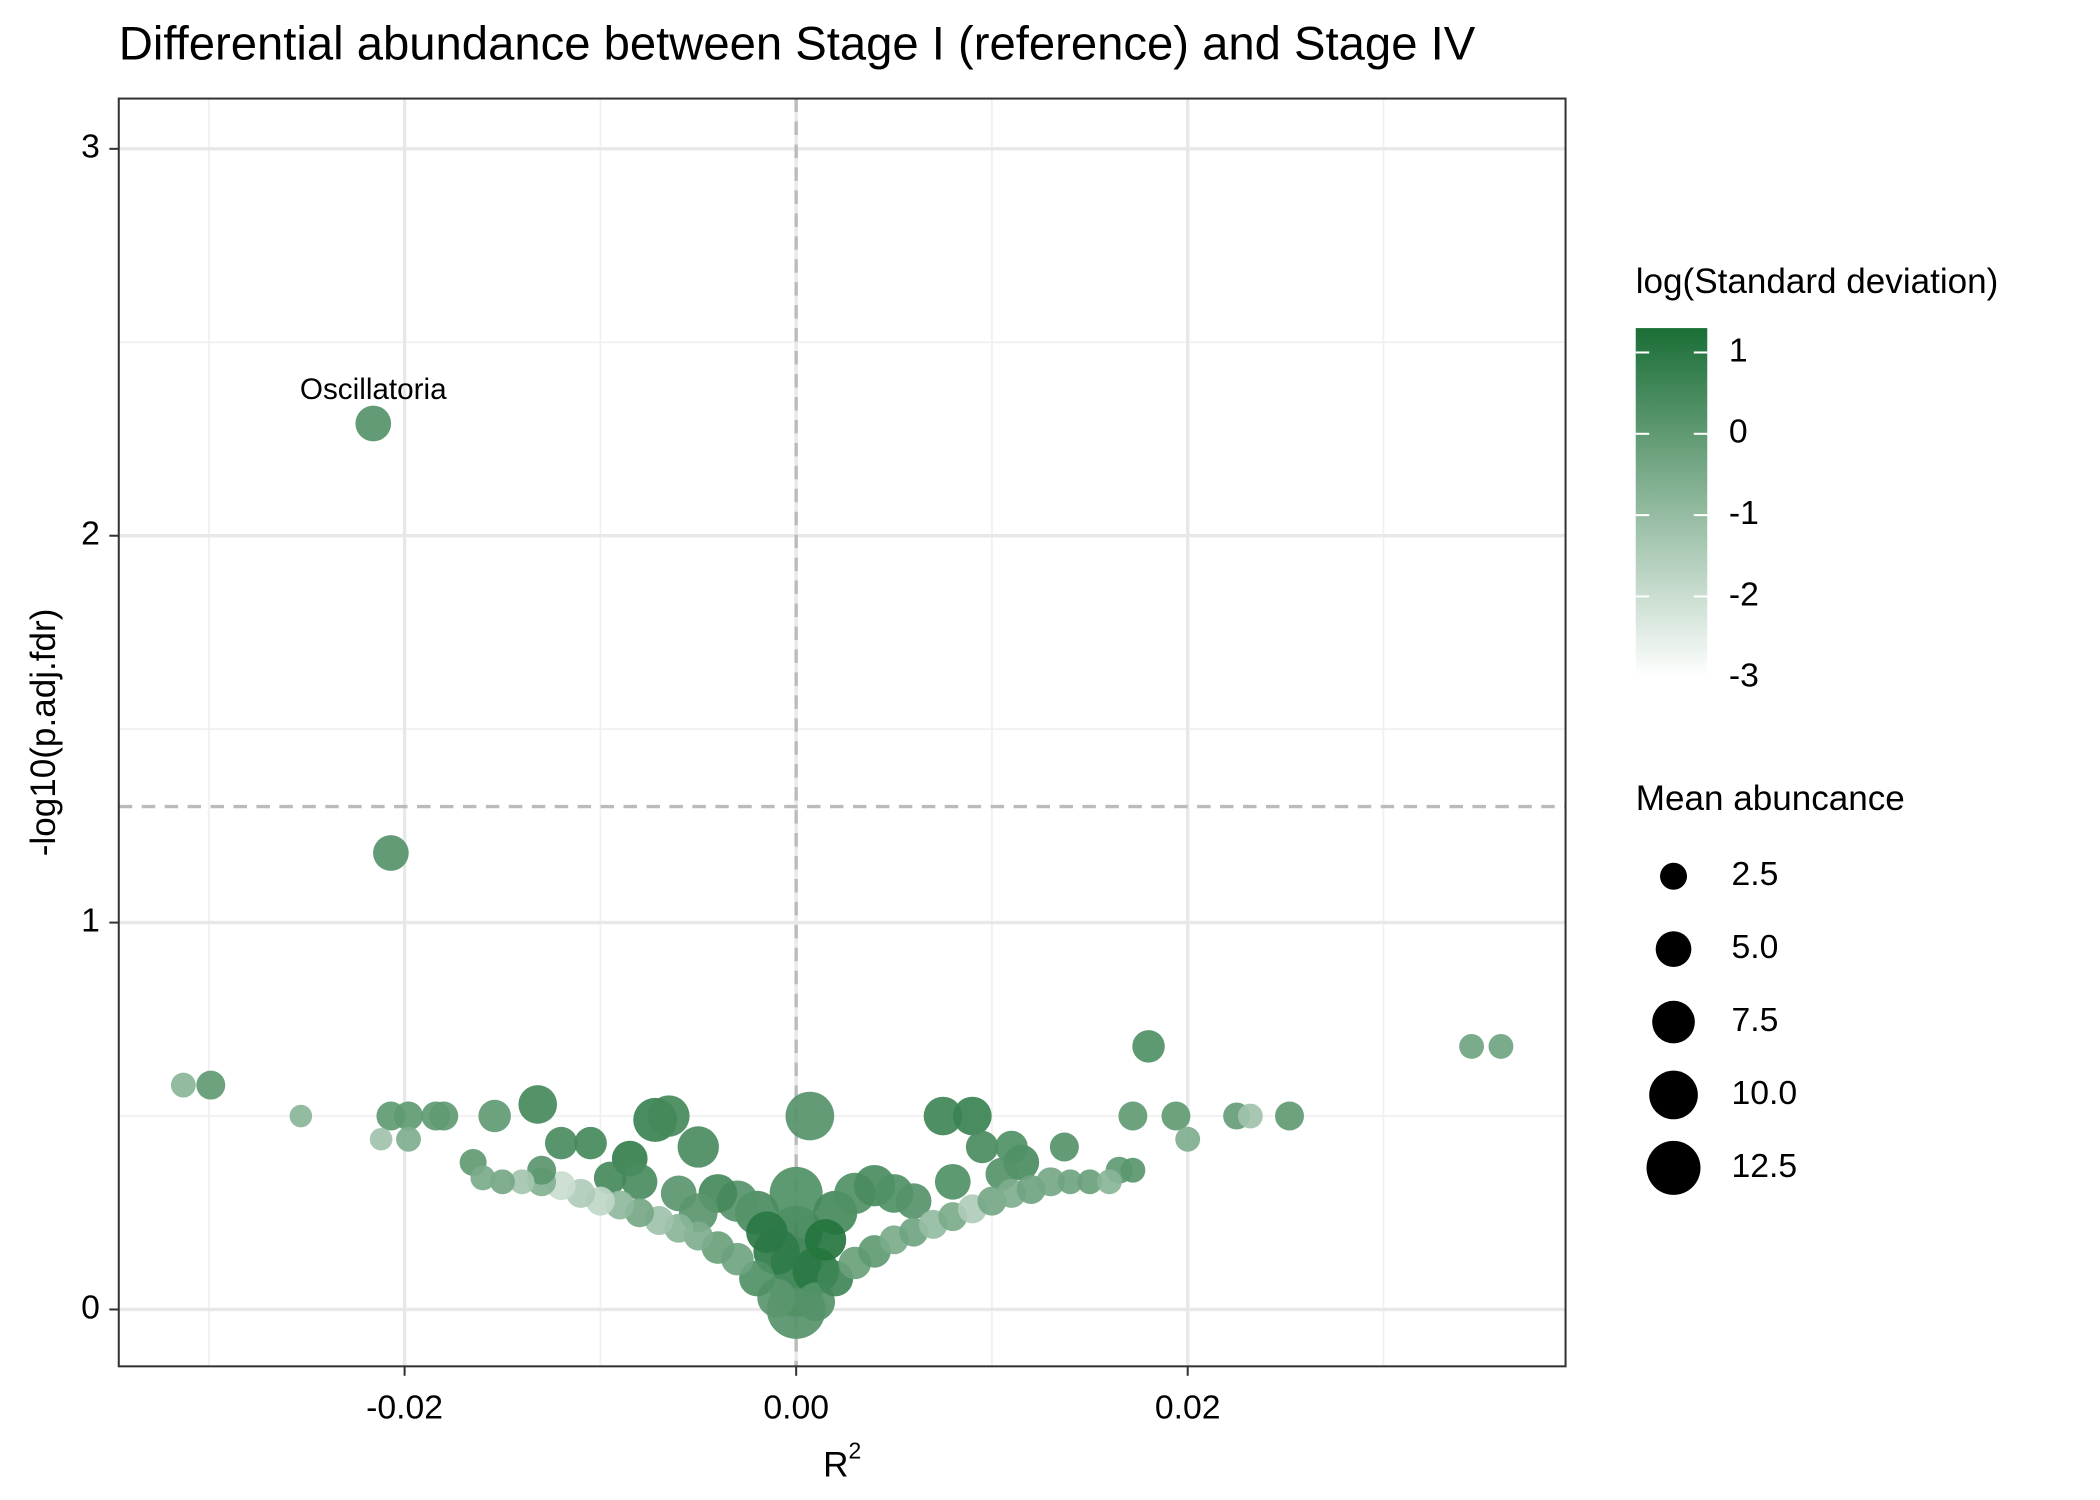 Image resolution: width=2100 pixels, height=1500 pixels. What do you see at coordinates (373, 389) in the screenshot?
I see `annotation: Oscillatoria` at bounding box center [373, 389].